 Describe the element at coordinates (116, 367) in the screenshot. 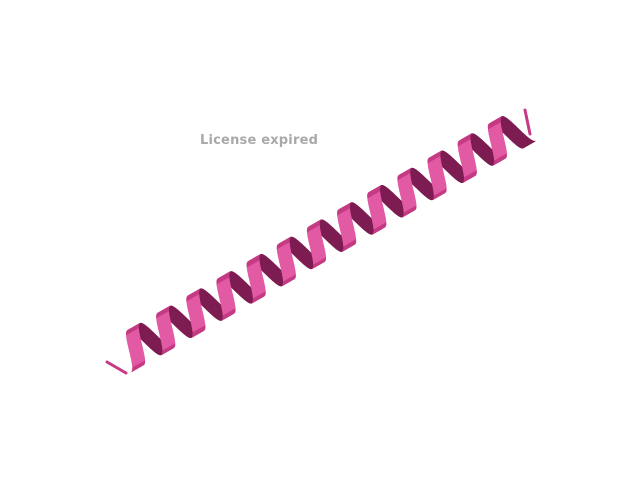

I see `helix-n-terminus-coil` at that location.